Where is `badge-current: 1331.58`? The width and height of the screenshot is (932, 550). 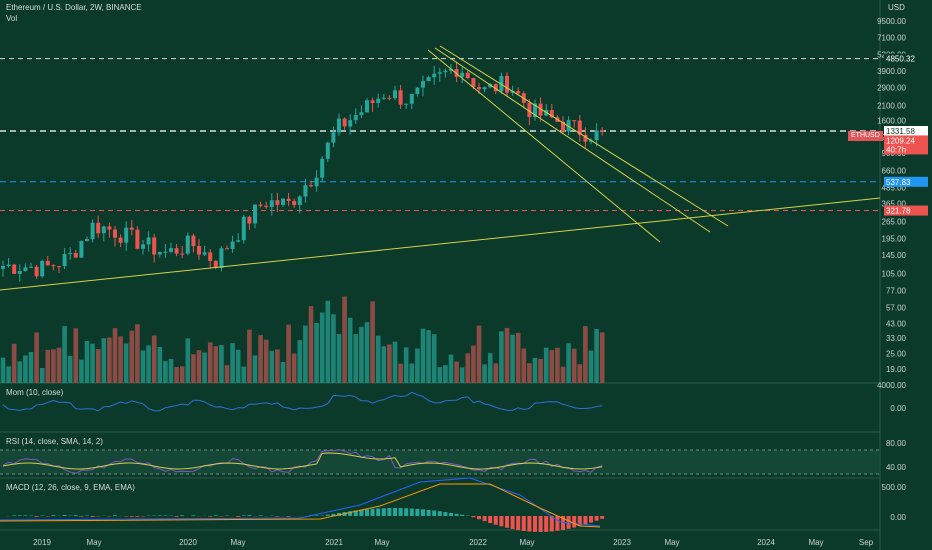
badge-current: 1331.58 is located at coordinates (900, 131).